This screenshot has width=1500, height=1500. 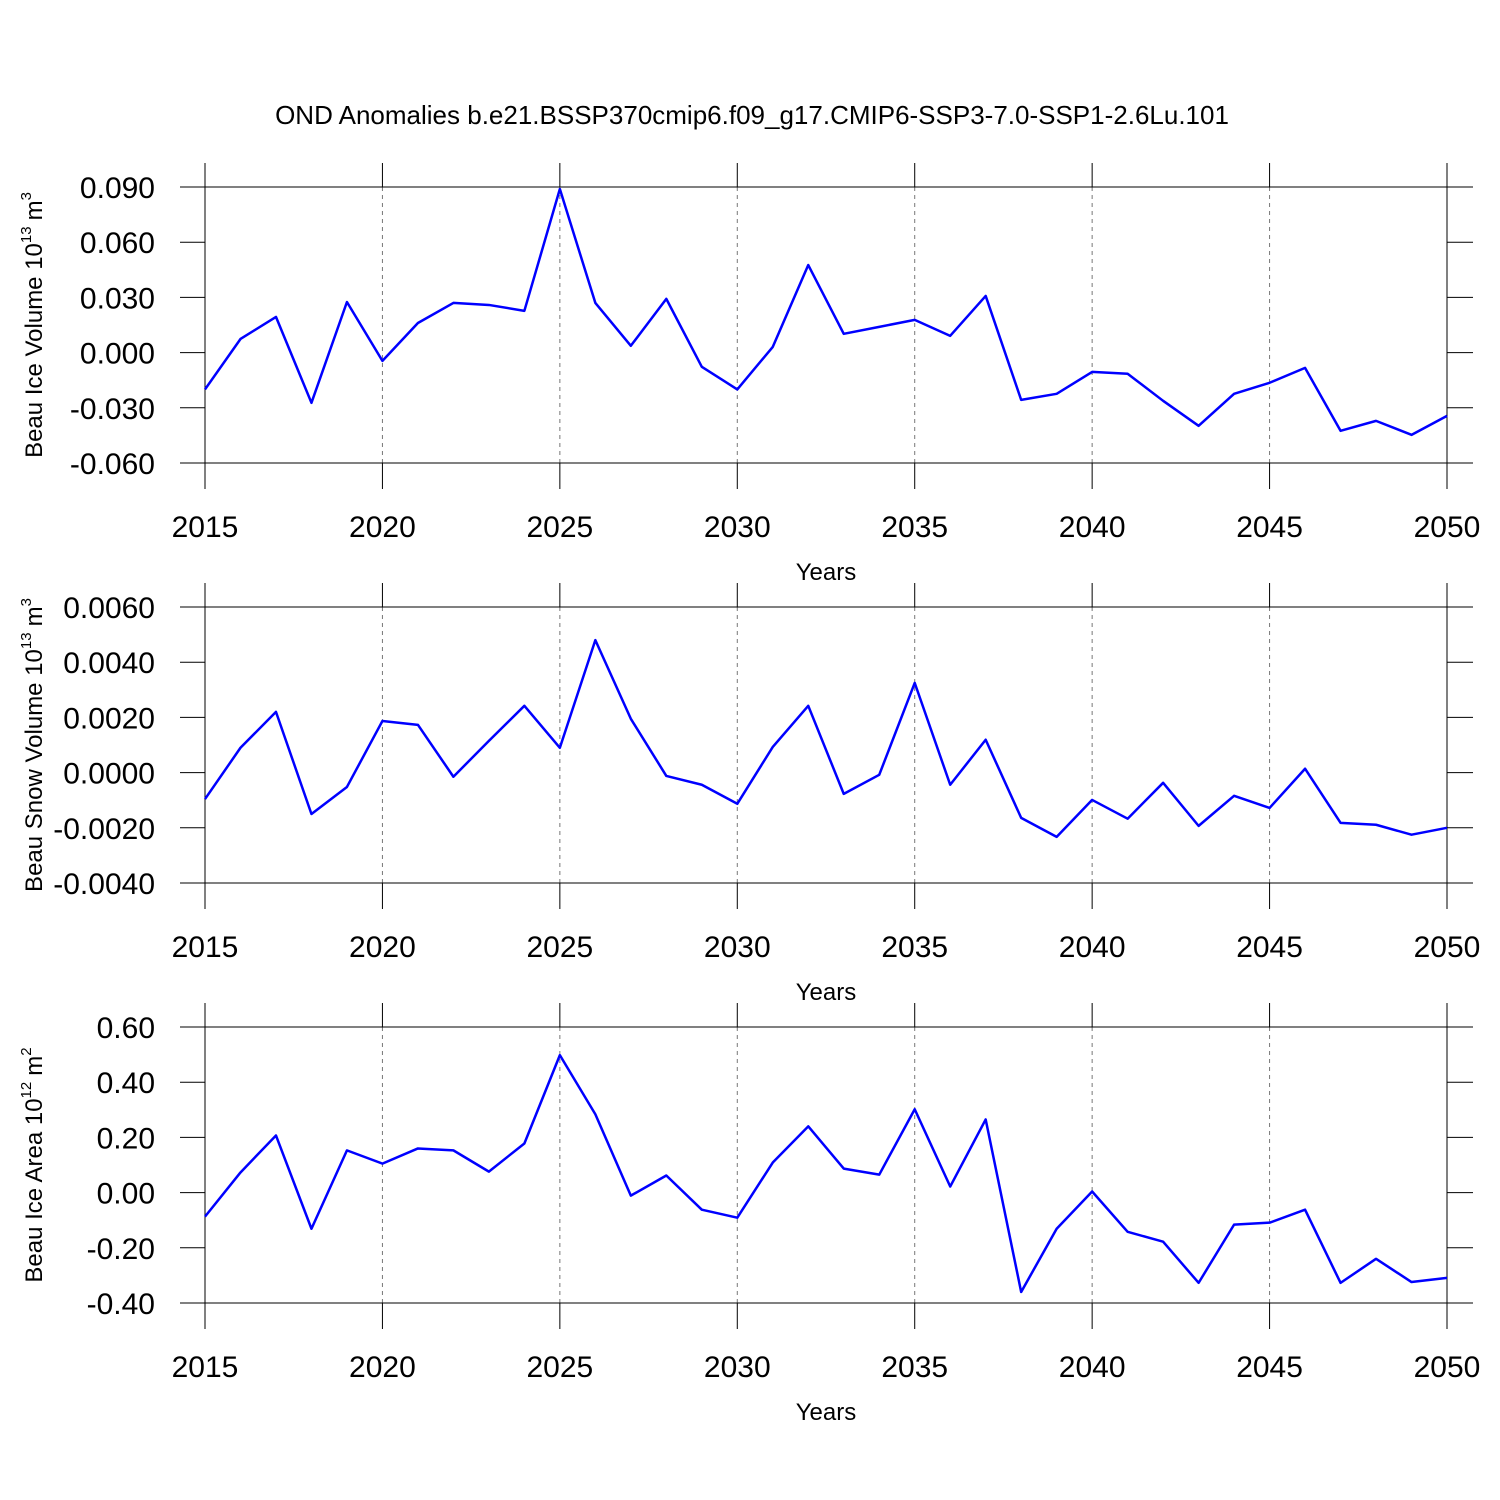 I want to click on y-axis-label-part: Beau Snow Volume 10, so click(x=34, y=770).